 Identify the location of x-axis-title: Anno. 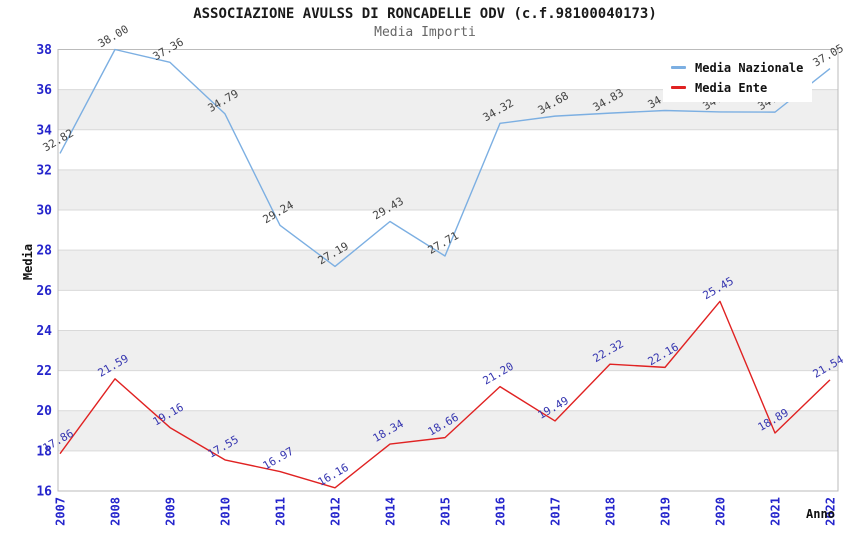
(820, 514).